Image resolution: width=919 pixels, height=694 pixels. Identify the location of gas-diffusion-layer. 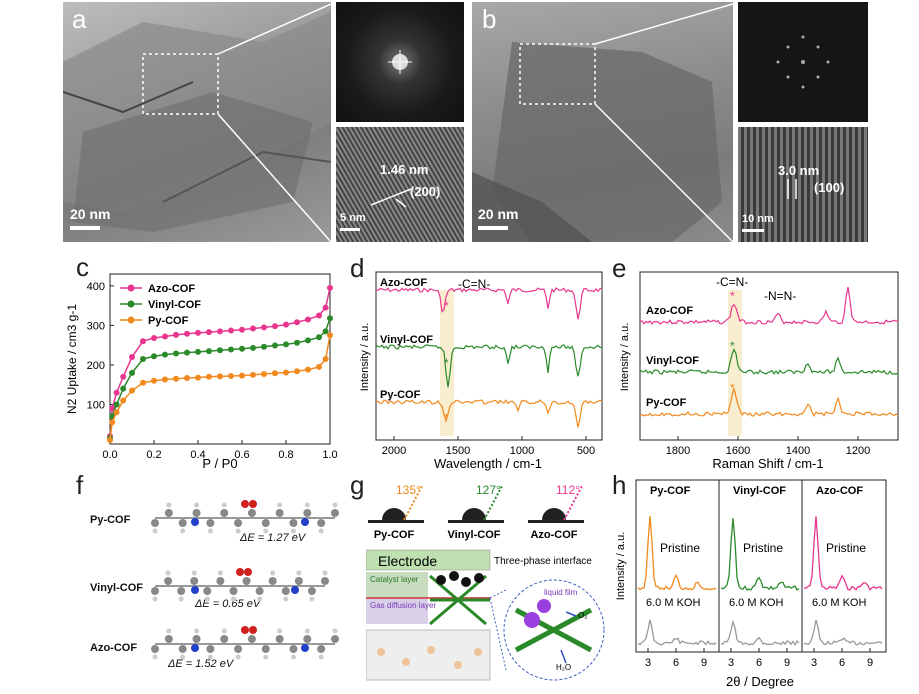
(397, 611).